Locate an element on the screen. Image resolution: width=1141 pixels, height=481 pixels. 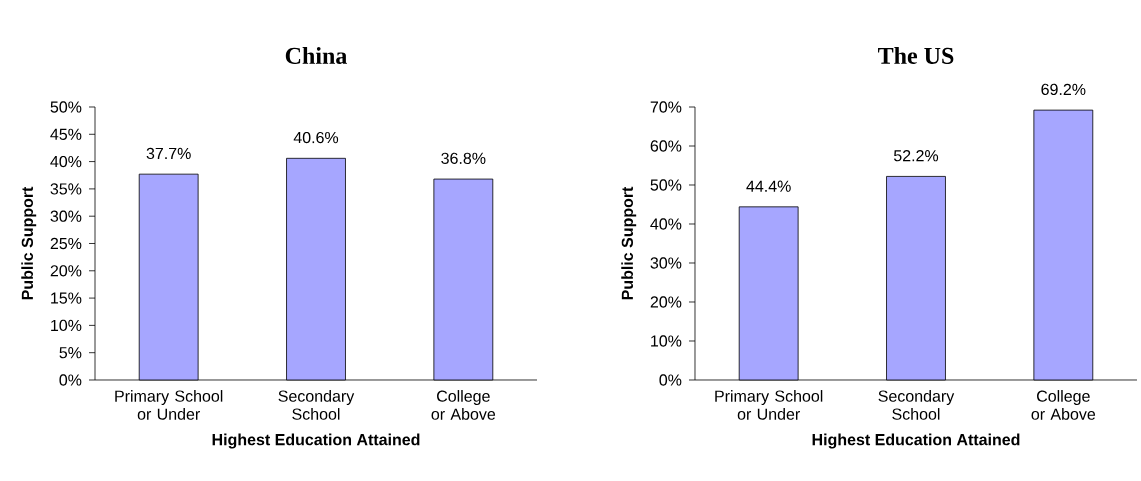
y-tick-label: 15% is located at coordinates (66, 298).